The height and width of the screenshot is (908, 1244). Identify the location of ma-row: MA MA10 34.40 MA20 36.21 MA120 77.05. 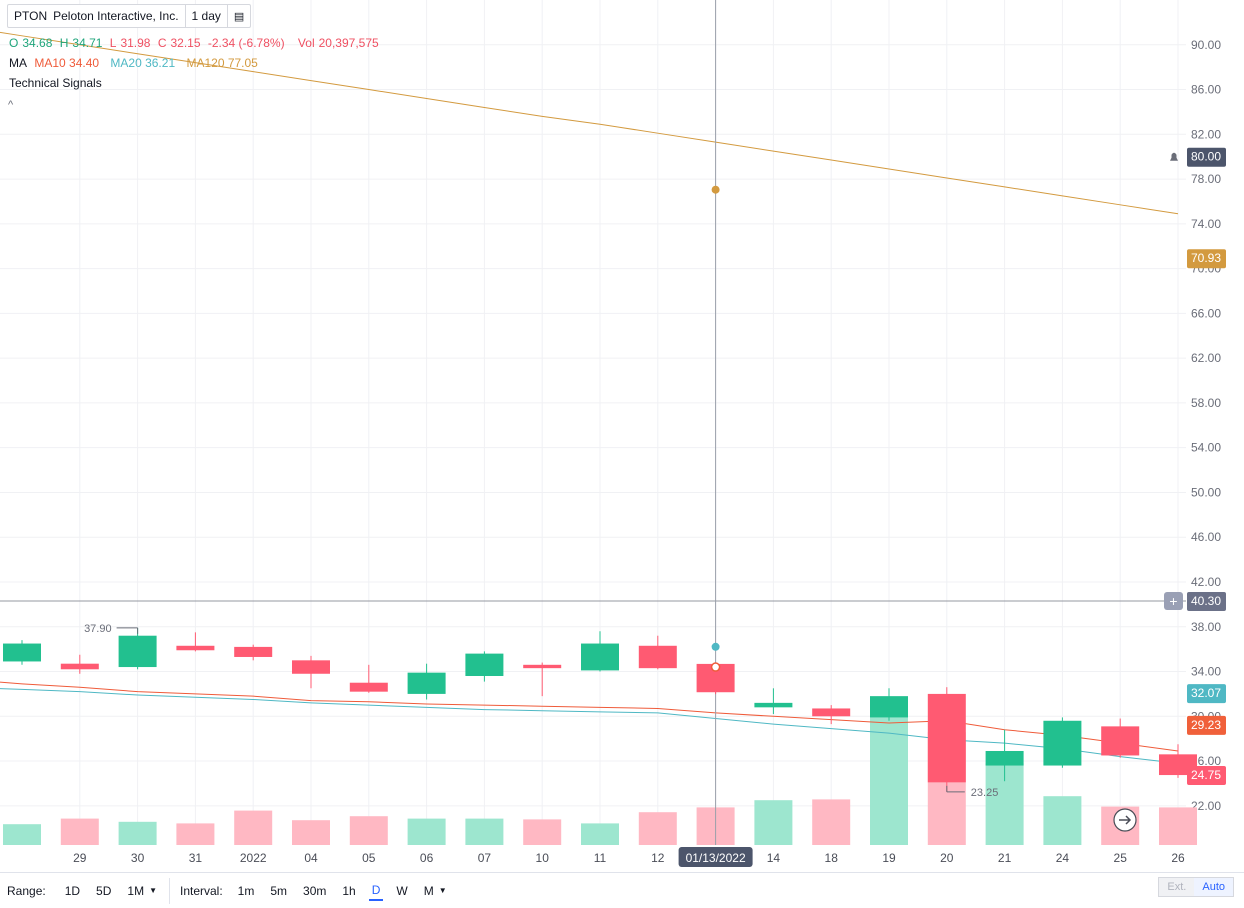
(135, 63).